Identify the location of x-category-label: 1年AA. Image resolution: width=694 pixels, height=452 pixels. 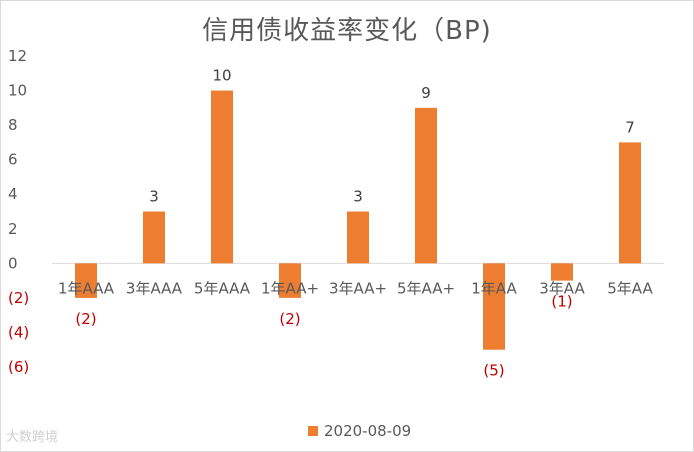
(494, 288).